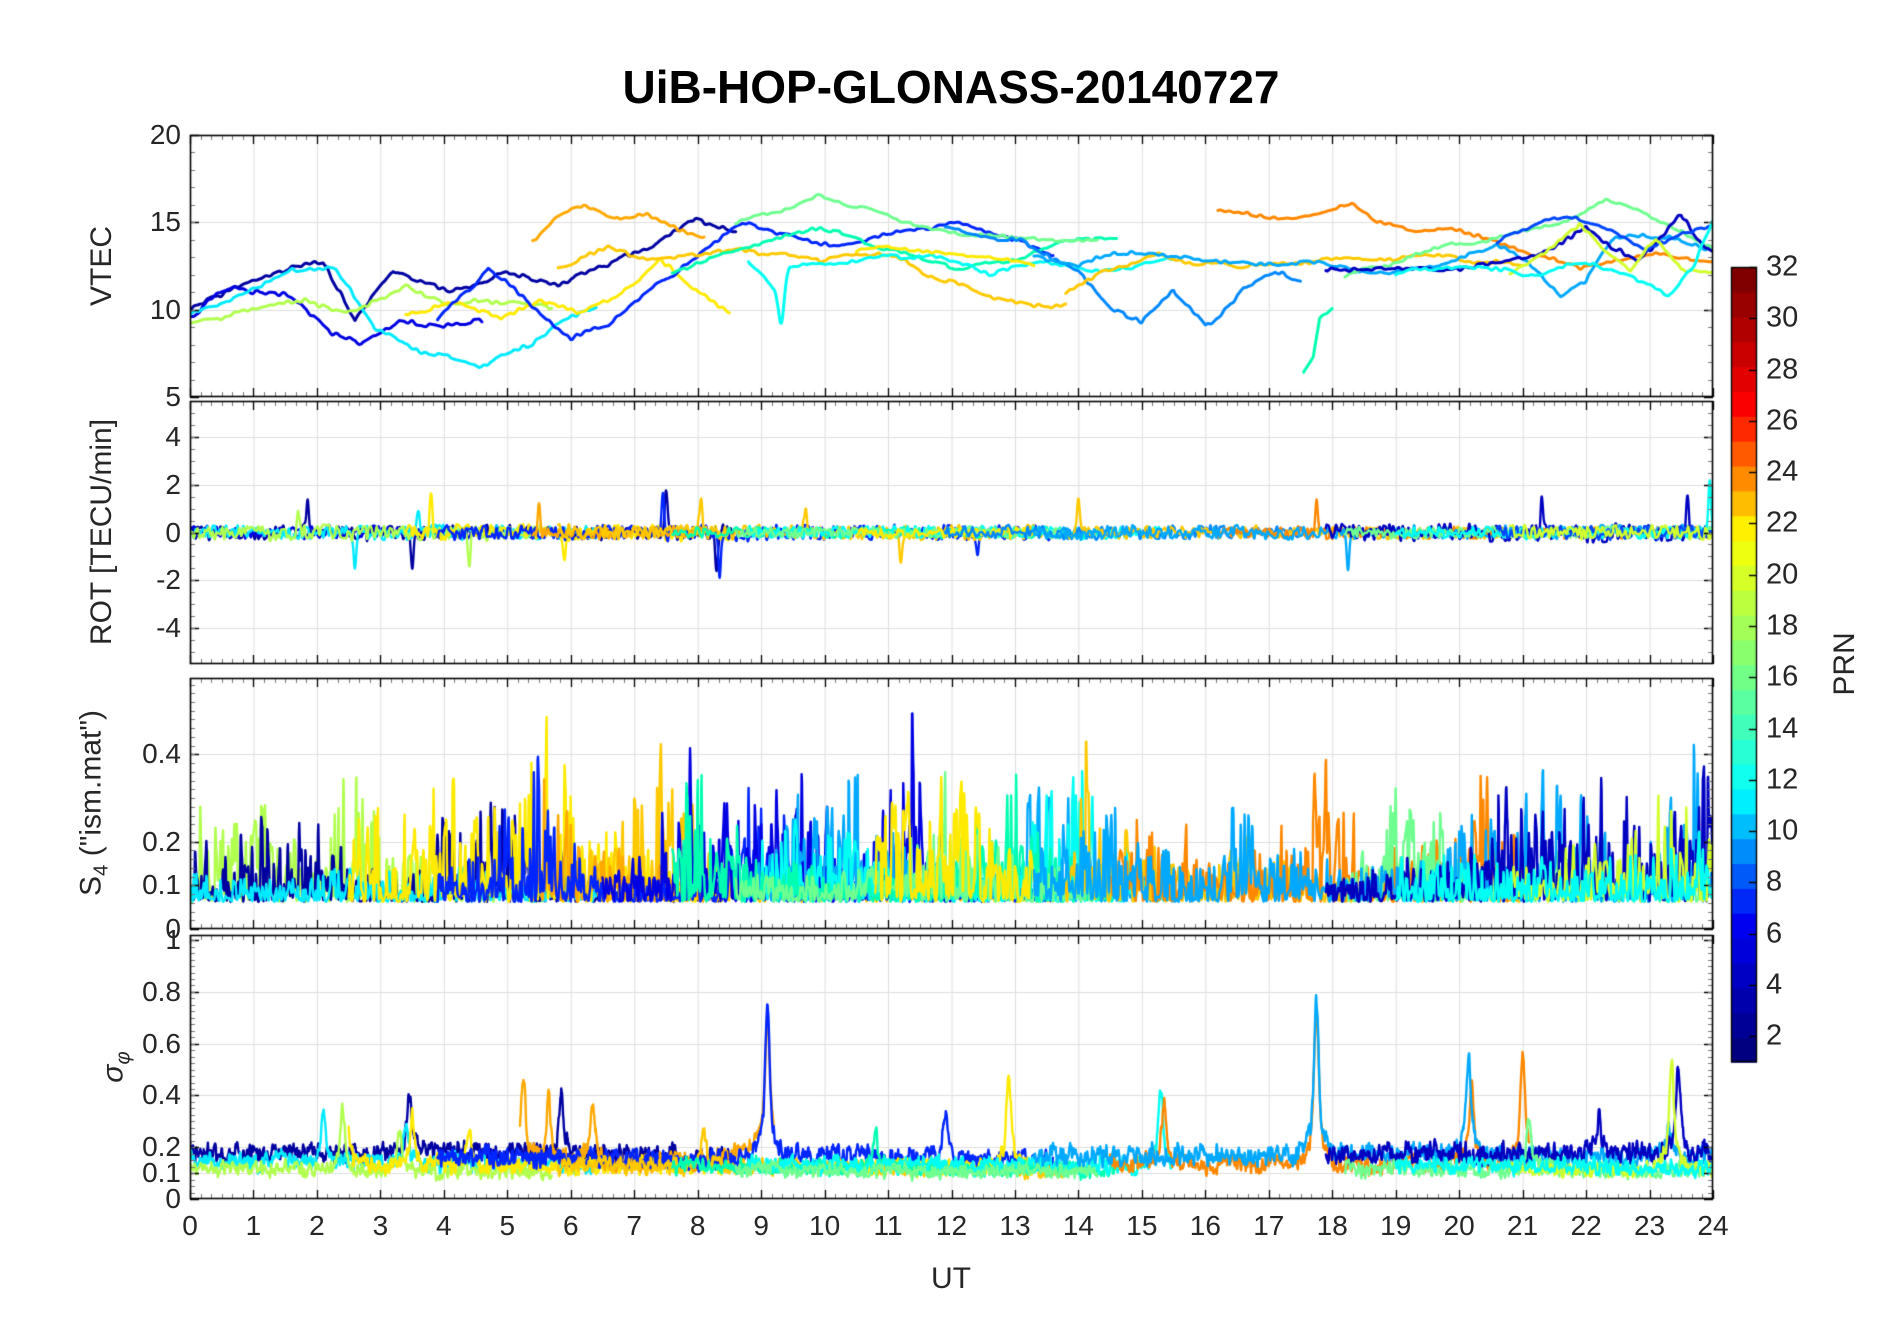  Describe the element at coordinates (761, 1225) in the screenshot. I see `x-tick-label: 9` at that location.